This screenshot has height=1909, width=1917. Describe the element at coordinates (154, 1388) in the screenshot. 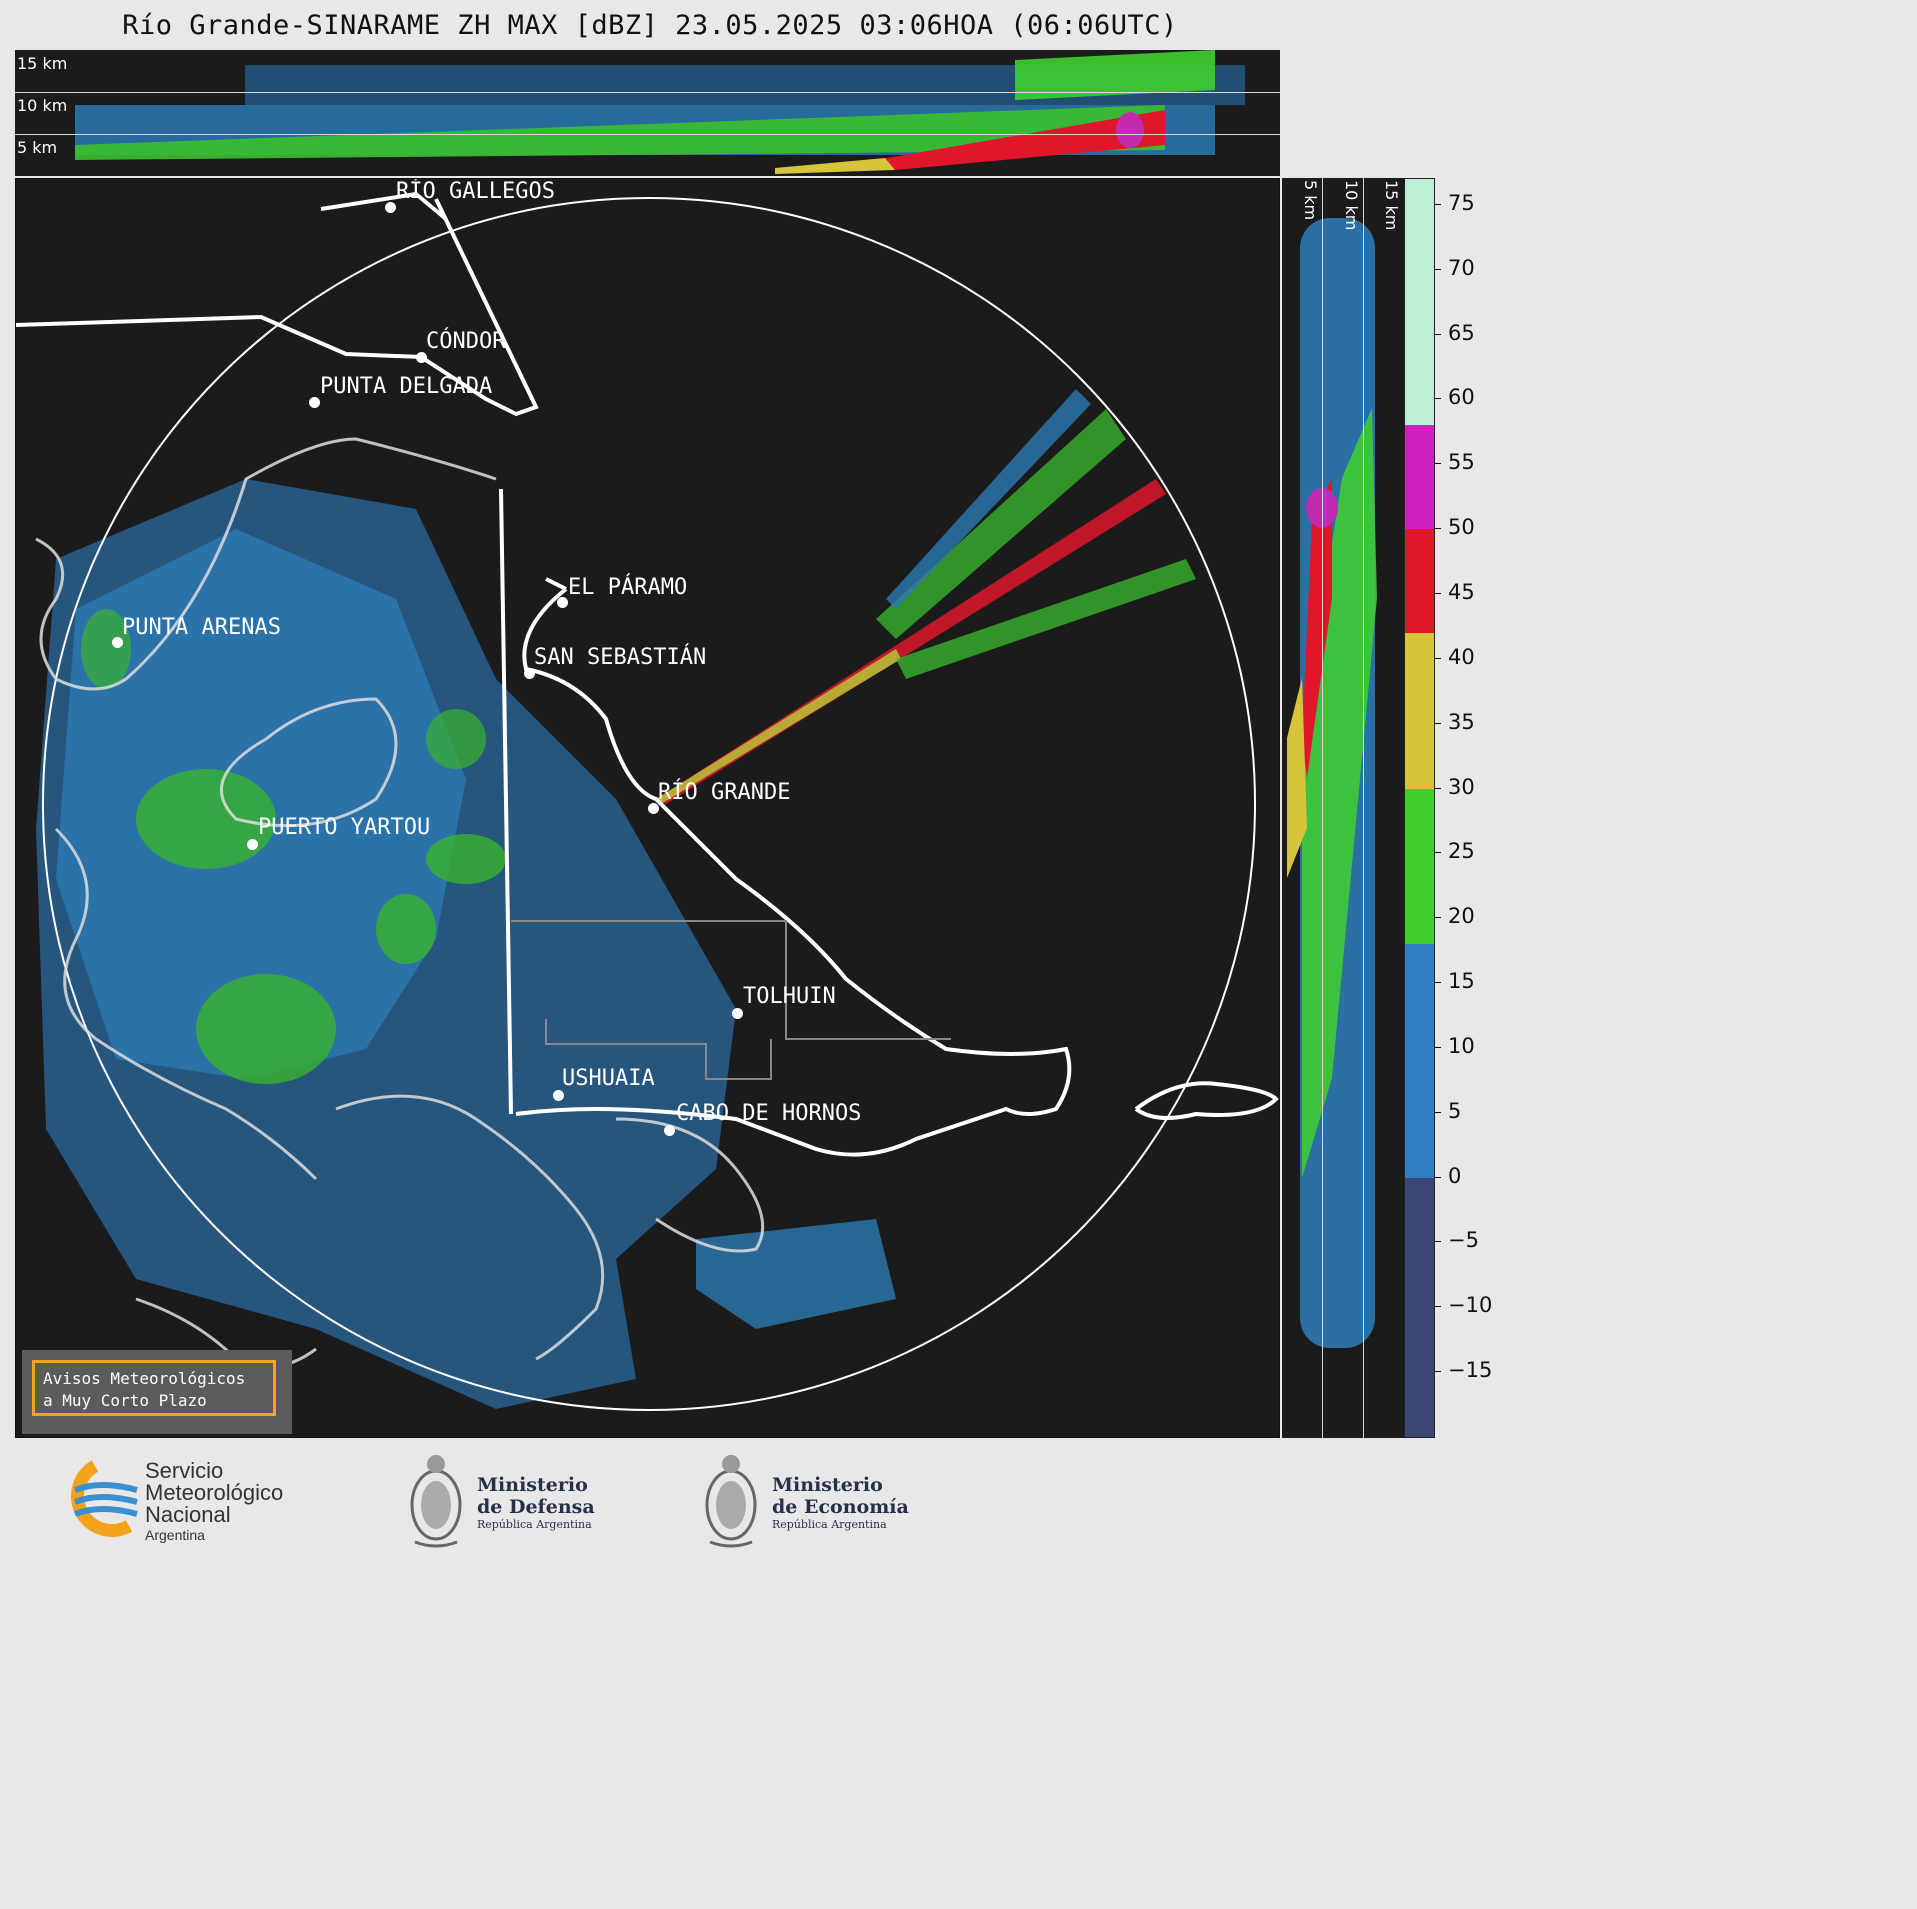

I see `notice-text: Avisos Meteorológicos a Muy Corto Plazo` at that location.